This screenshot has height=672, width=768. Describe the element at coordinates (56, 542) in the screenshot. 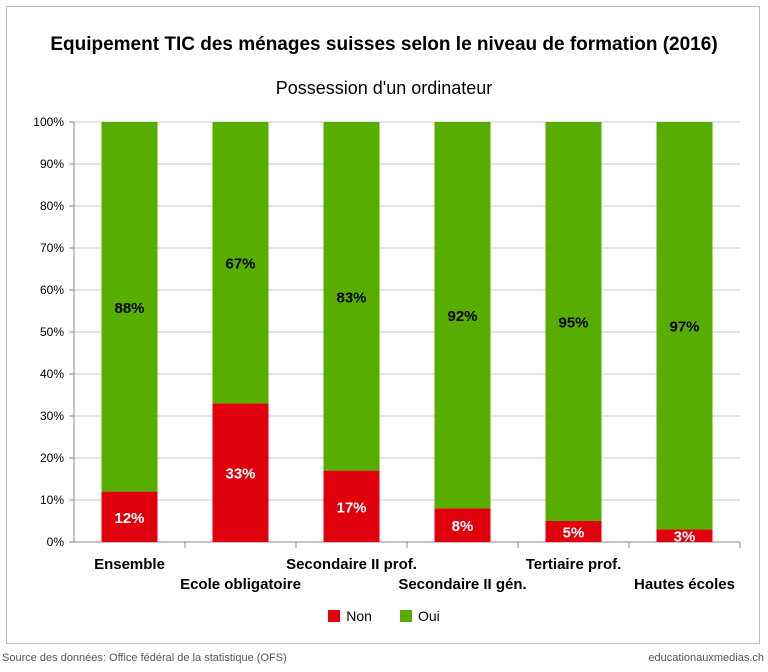

I see `y-tick-label: 0%` at that location.